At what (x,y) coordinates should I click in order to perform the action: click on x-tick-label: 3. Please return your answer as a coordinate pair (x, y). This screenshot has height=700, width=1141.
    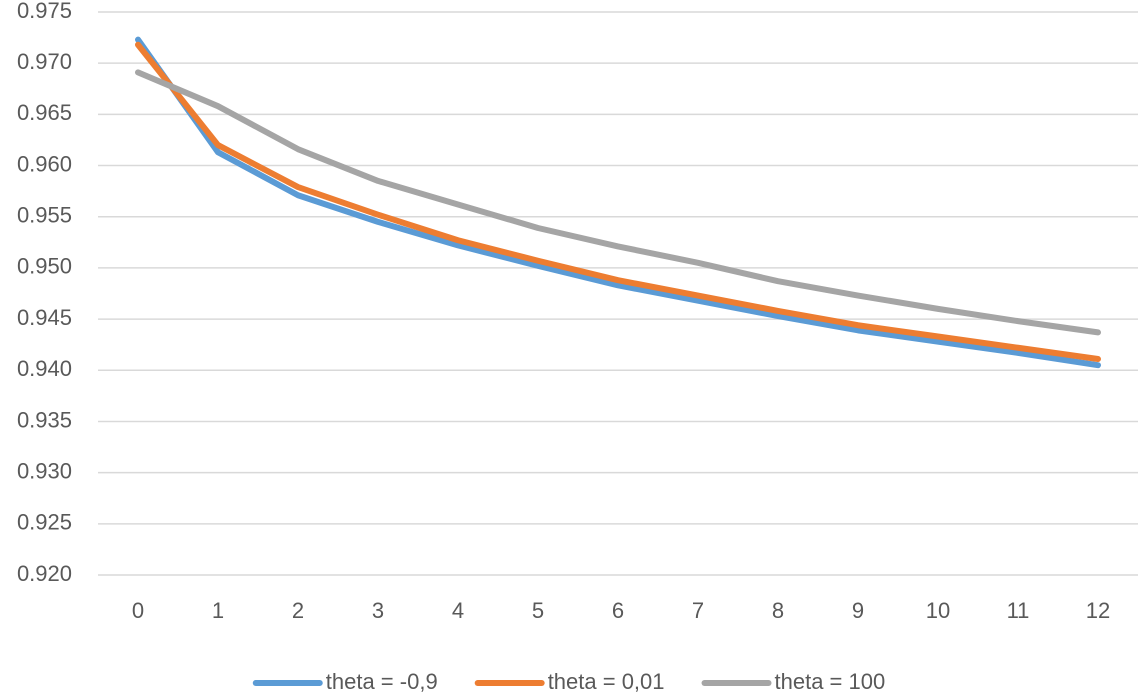
    Looking at the image, I should click on (378, 610).